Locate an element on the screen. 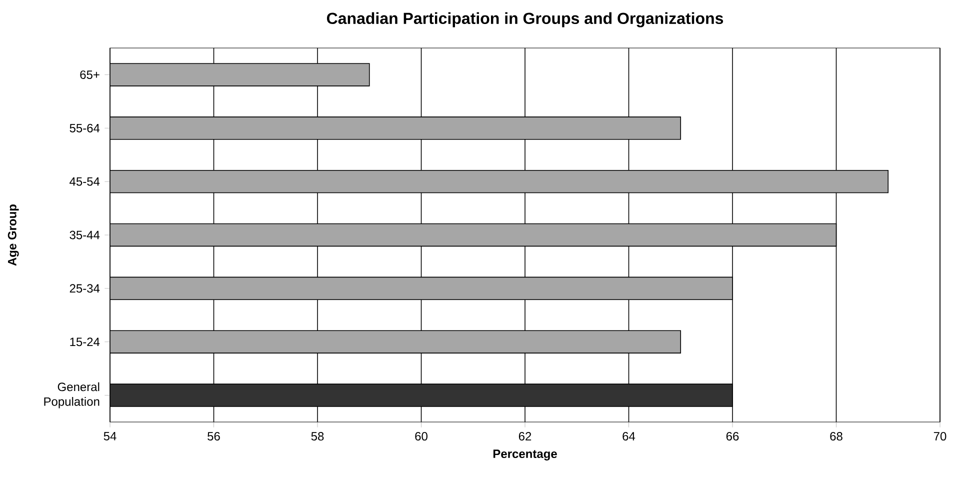 The height and width of the screenshot is (477, 959). y-tick-label: 65+ is located at coordinates (90, 74).